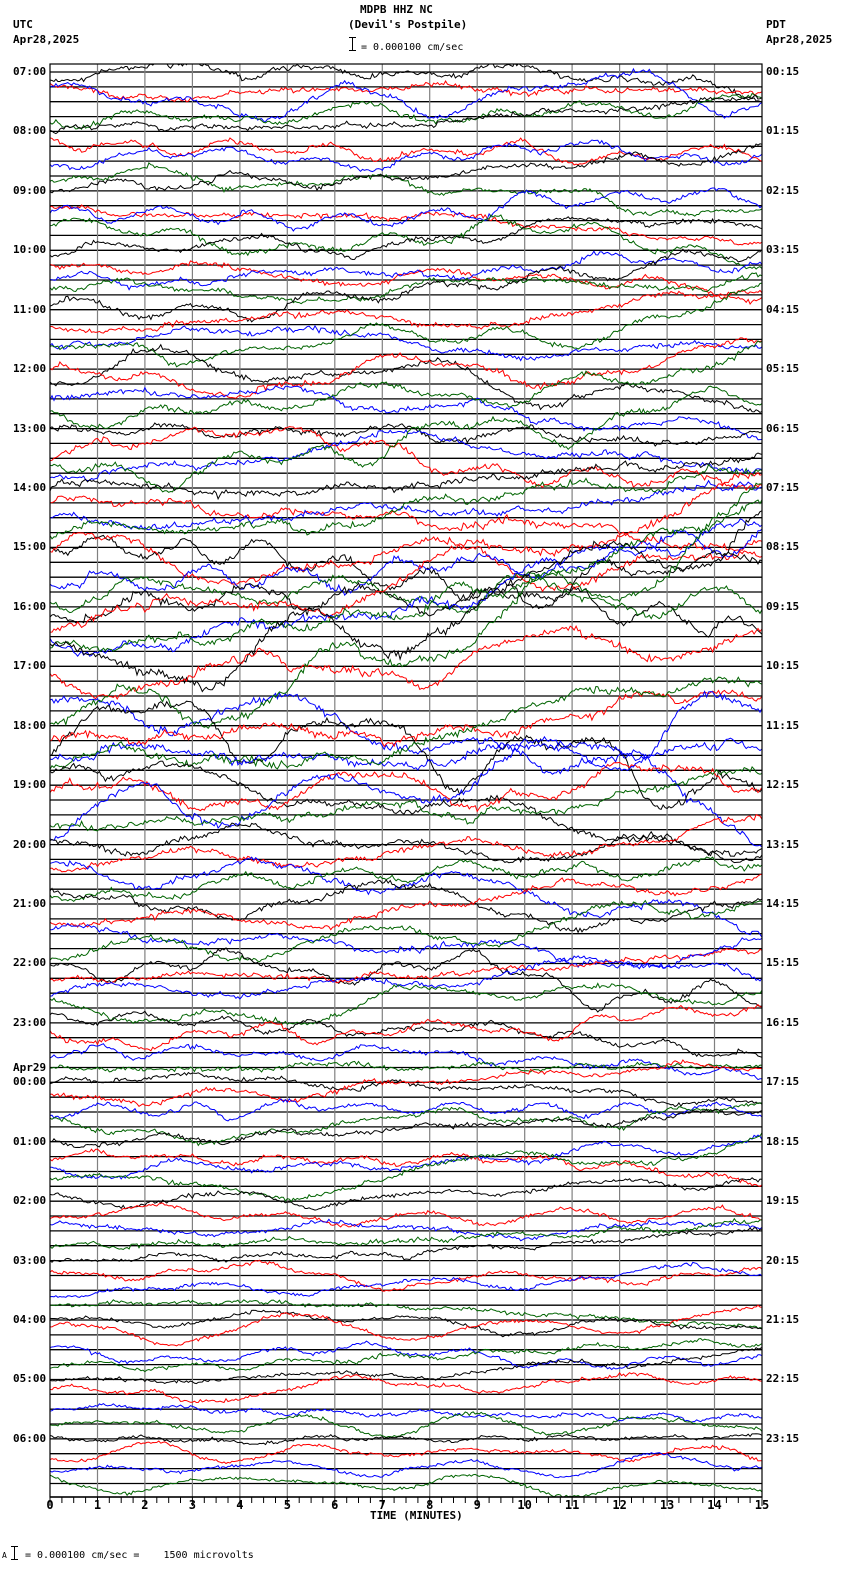  What do you see at coordinates (30, 606) in the screenshot?
I see `utc-hour-label: 16:00` at bounding box center [30, 606].